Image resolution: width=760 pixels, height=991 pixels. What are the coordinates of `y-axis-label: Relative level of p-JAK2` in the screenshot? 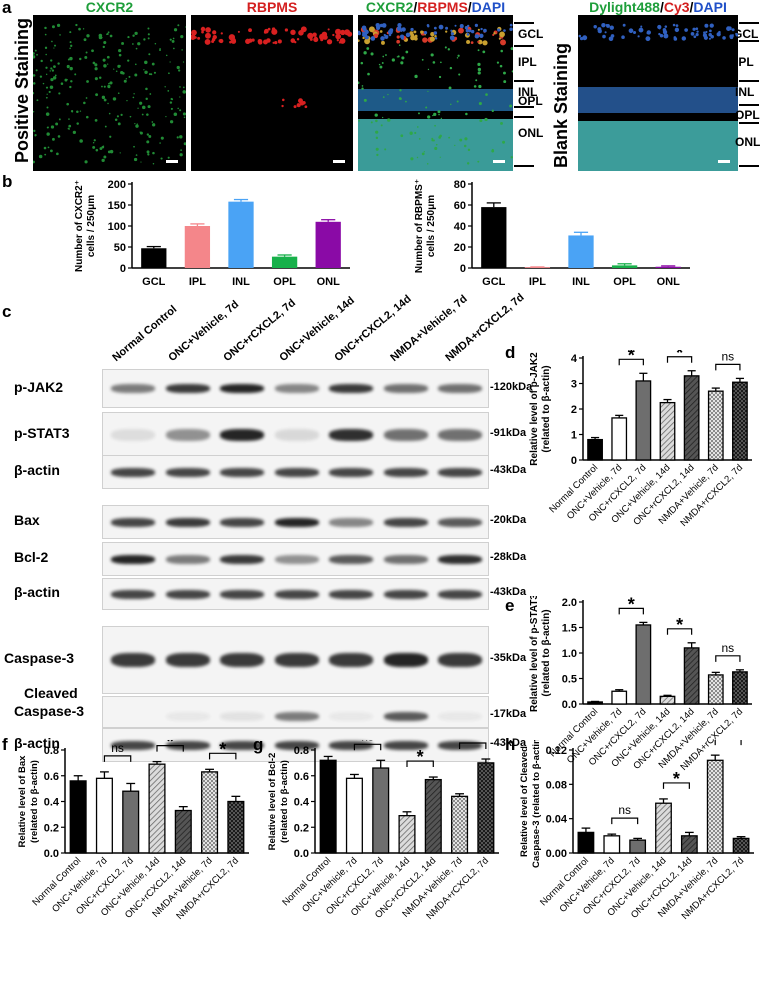 It's located at (534, 409).